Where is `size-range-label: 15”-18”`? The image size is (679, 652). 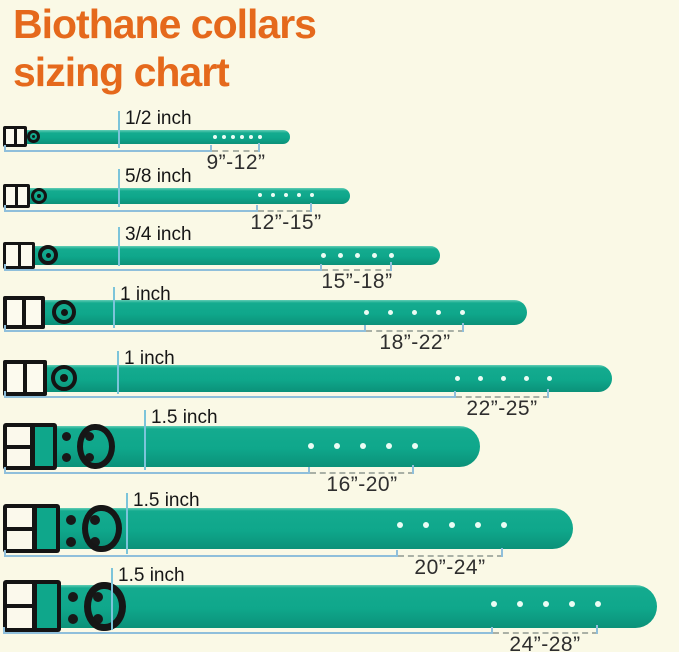 size-range-label: 15”-18” is located at coordinates (357, 281).